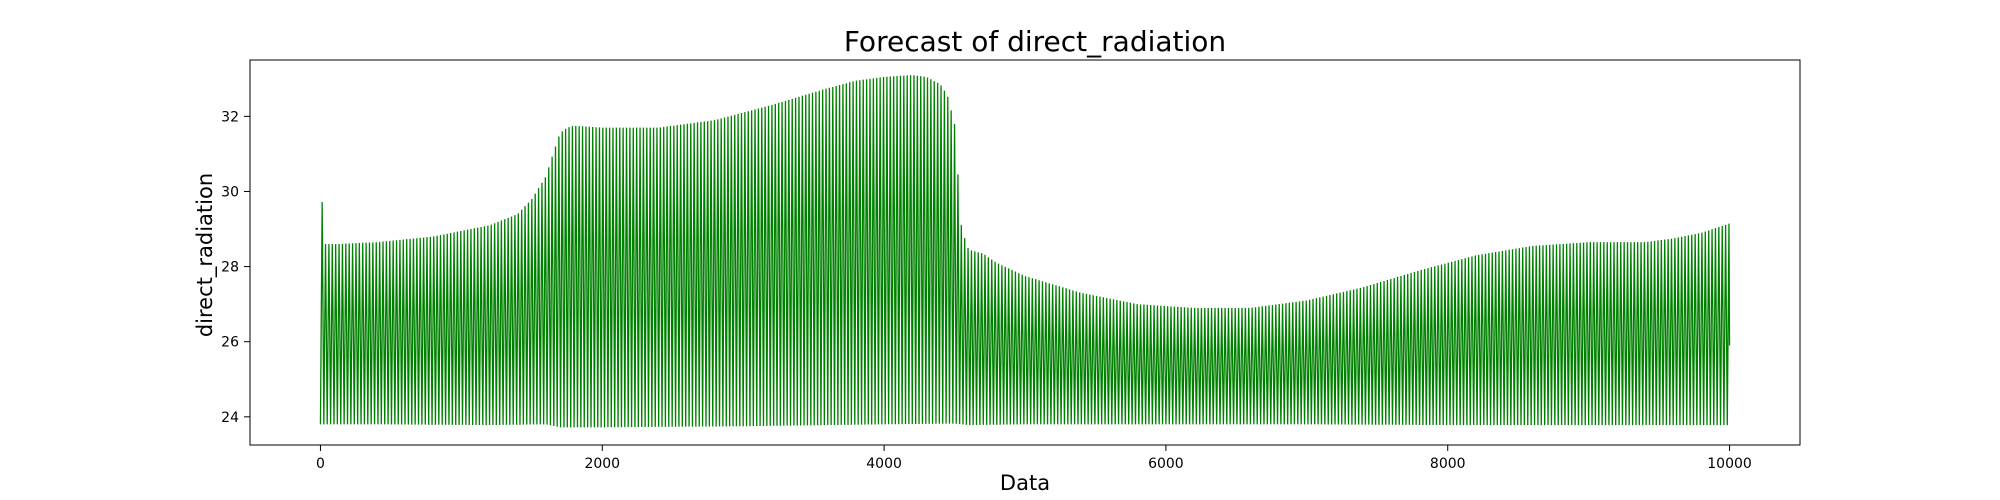  I want to click on x-tick-label: 8000, so click(1448, 464).